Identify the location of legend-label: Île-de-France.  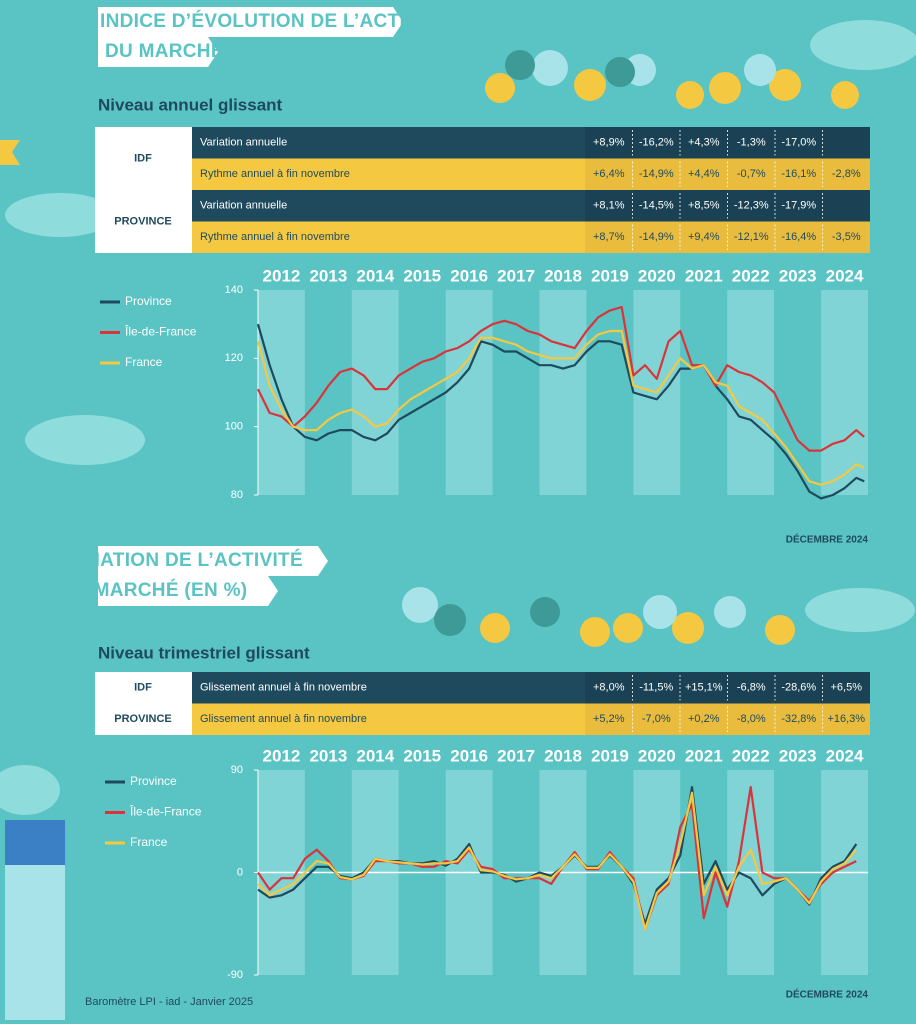
(160, 331).